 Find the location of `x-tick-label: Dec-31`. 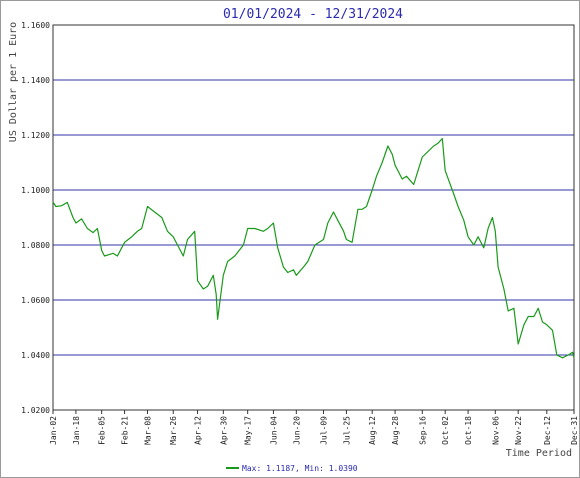

x-tick-label: Dec-31 is located at coordinates (574, 430).